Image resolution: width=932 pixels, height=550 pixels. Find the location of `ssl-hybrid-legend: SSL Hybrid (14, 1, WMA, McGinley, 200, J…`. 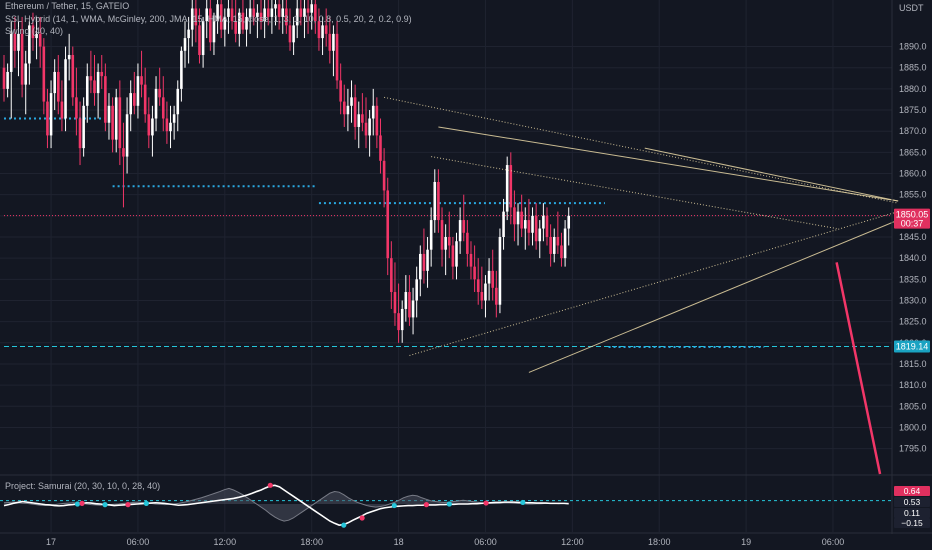

ssl-hybrid-legend: SSL Hybrid (14, 1, WMA, McGinley, 200, J… is located at coordinates (208, 19).